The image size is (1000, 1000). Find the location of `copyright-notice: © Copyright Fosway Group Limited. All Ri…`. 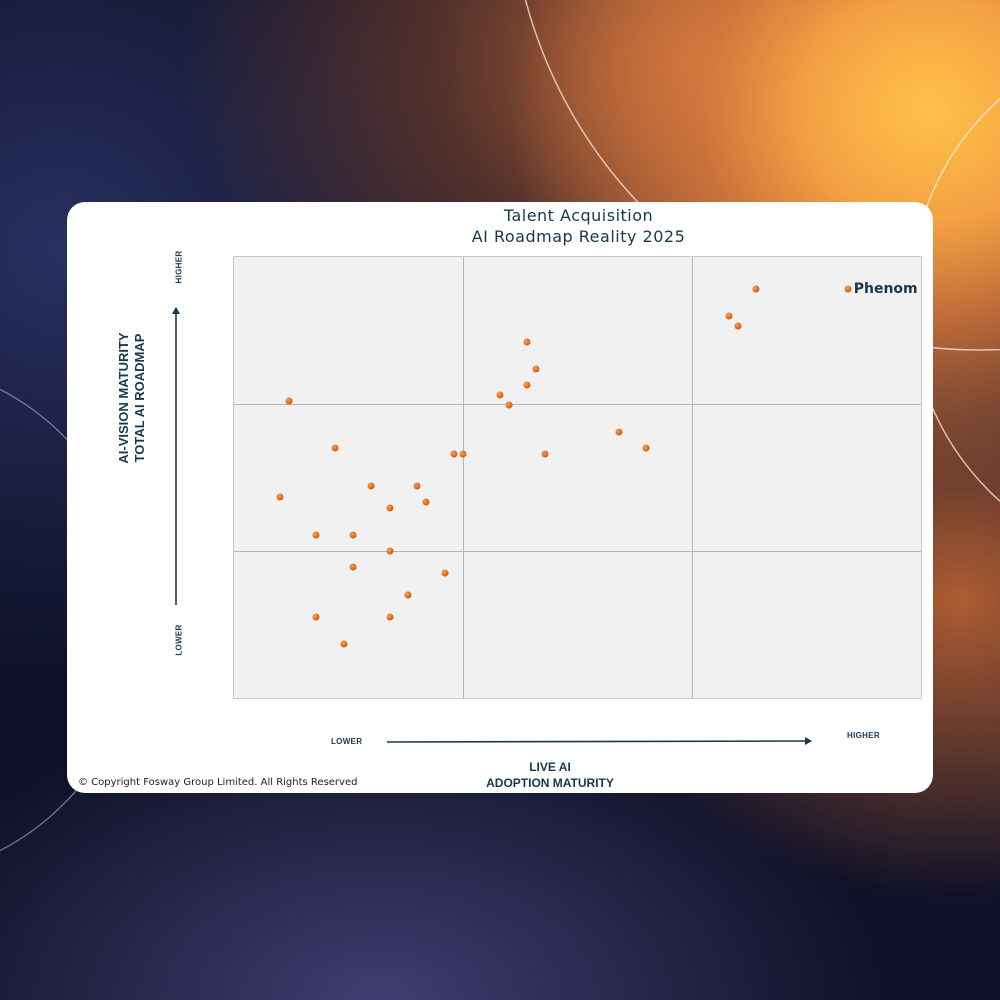

copyright-notice: © Copyright Fosway Group Limited. All Ri… is located at coordinates (218, 782).